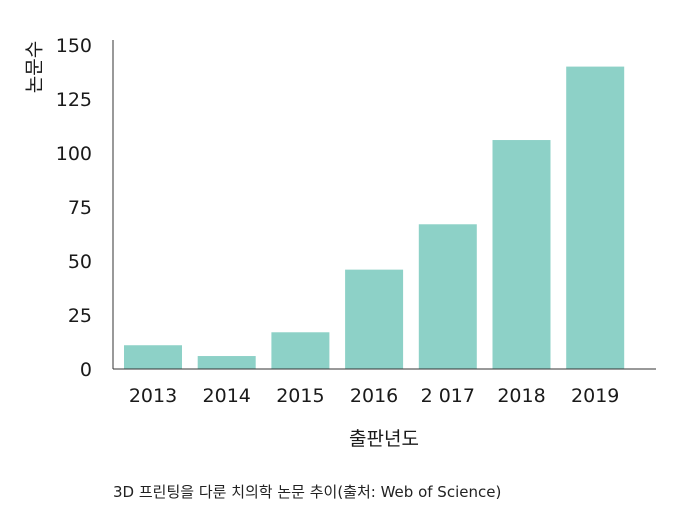 Image resolution: width=680 pixels, height=521 pixels. I want to click on x-axis-title: 출판년도, so click(384, 439).